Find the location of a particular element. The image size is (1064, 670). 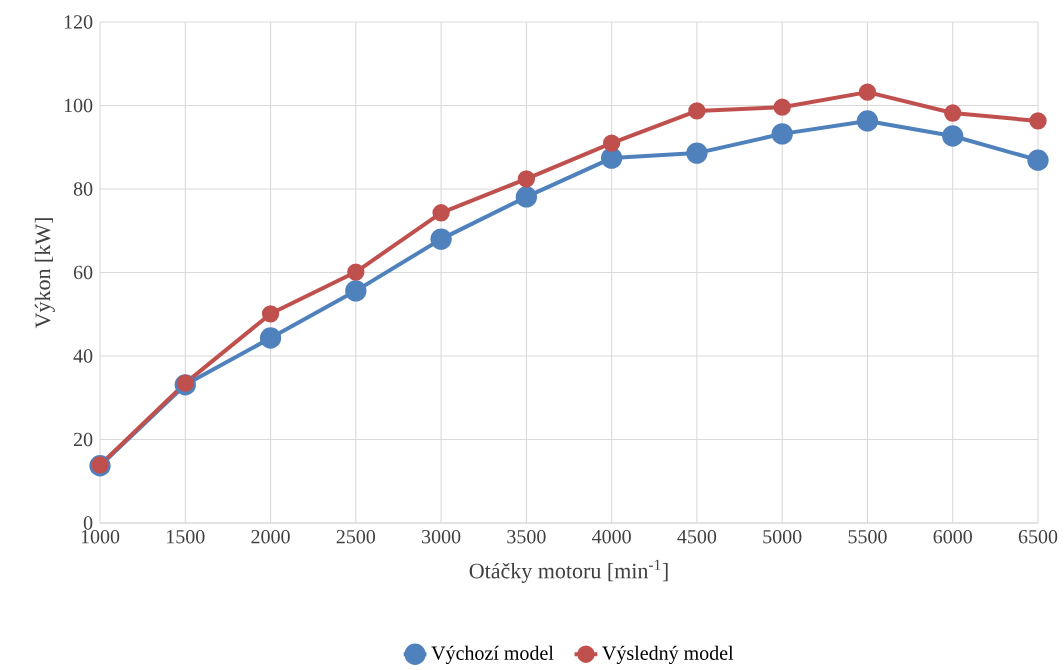

x-tick-label: 4000 is located at coordinates (611, 536).